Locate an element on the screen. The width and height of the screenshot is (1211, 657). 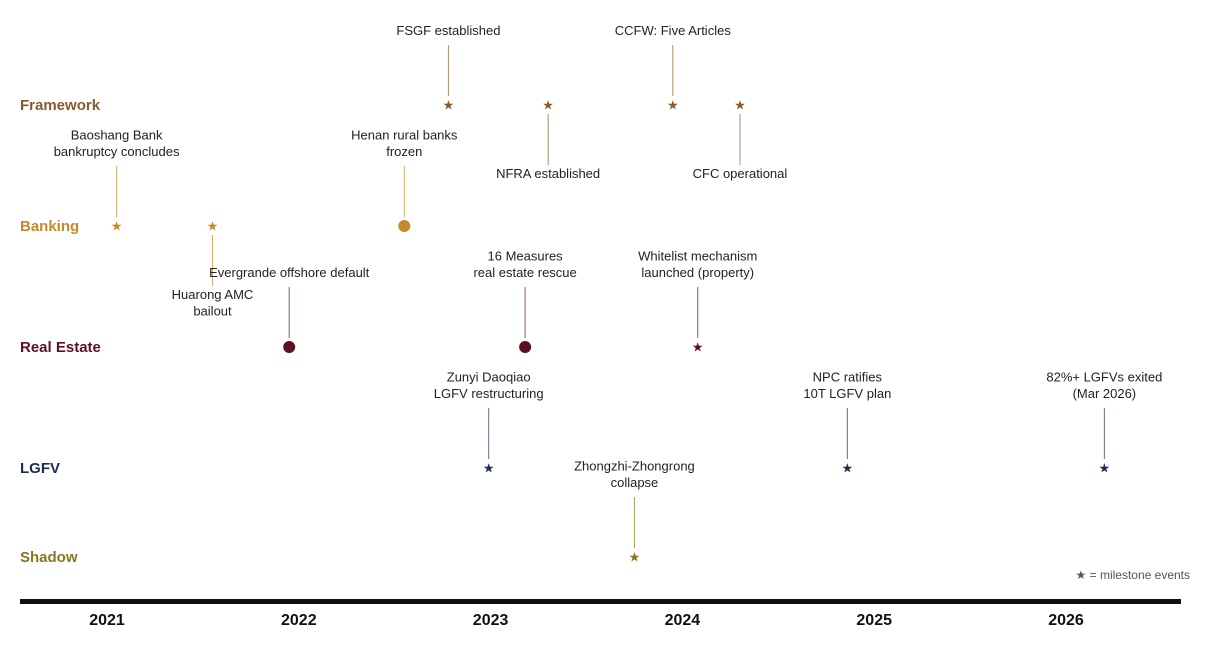
event-label: CCFW: Five Articles is located at coordinates (673, 30).